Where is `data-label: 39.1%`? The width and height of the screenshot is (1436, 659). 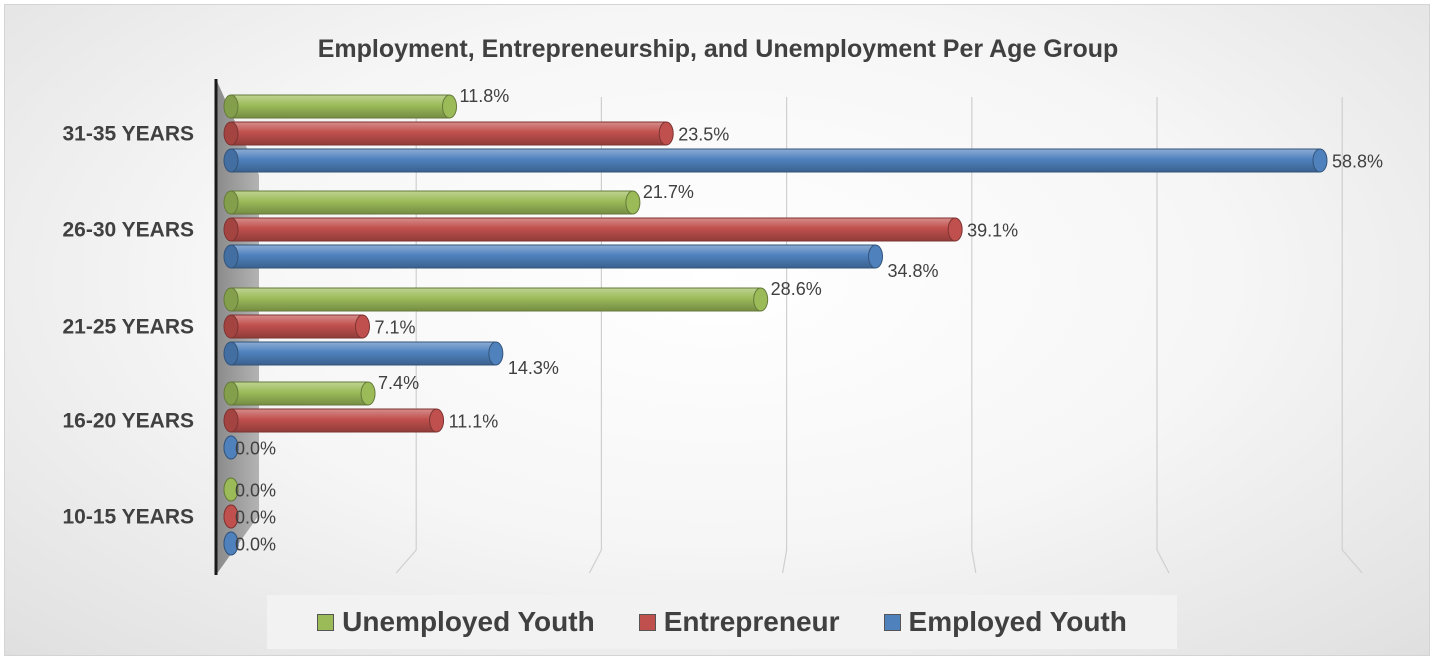 data-label: 39.1% is located at coordinates (992, 231).